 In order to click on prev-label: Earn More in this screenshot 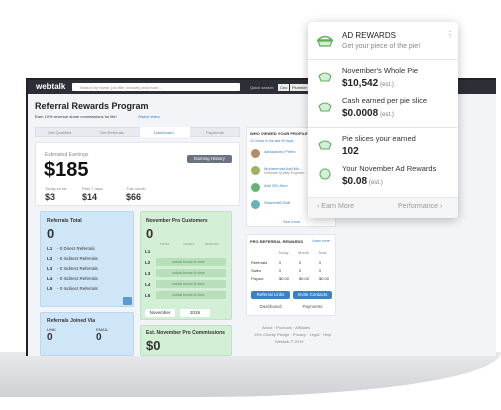, I will do `click(337, 206)`.